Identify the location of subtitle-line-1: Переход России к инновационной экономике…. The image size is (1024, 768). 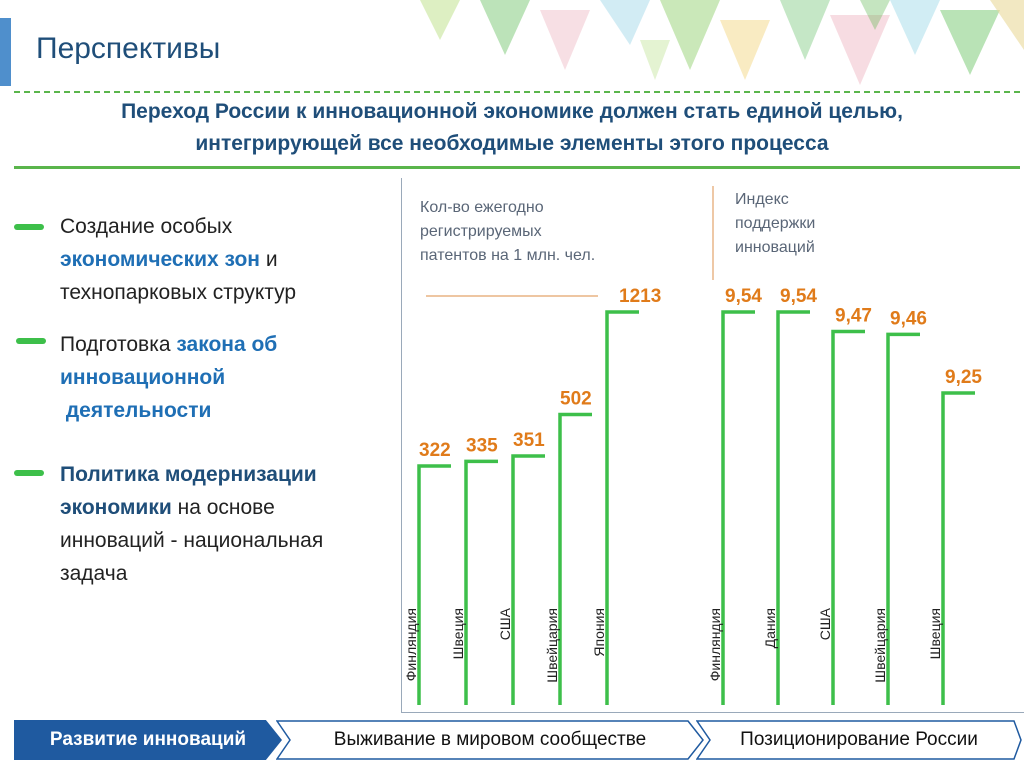
(512, 111).